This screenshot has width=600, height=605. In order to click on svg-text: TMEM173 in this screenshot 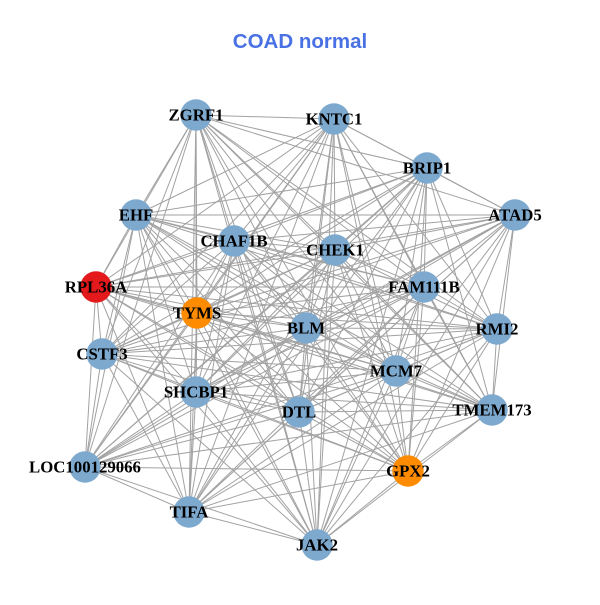, I will do `click(491, 410)`.